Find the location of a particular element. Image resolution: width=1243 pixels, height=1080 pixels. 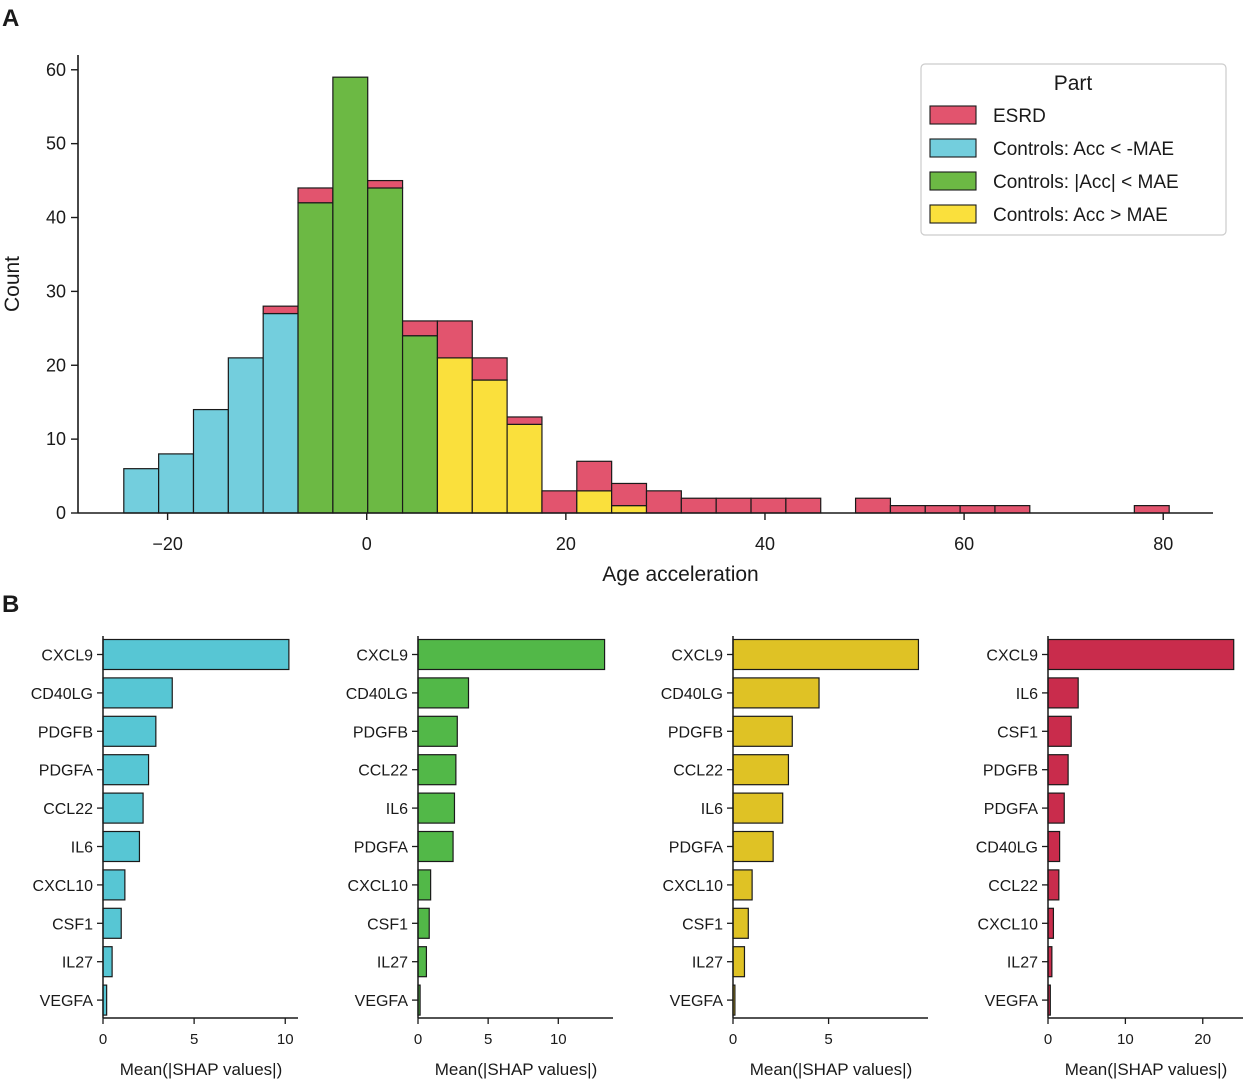

legend-entry-label: Controls: Acc < -MAE is located at coordinates (1083, 149).